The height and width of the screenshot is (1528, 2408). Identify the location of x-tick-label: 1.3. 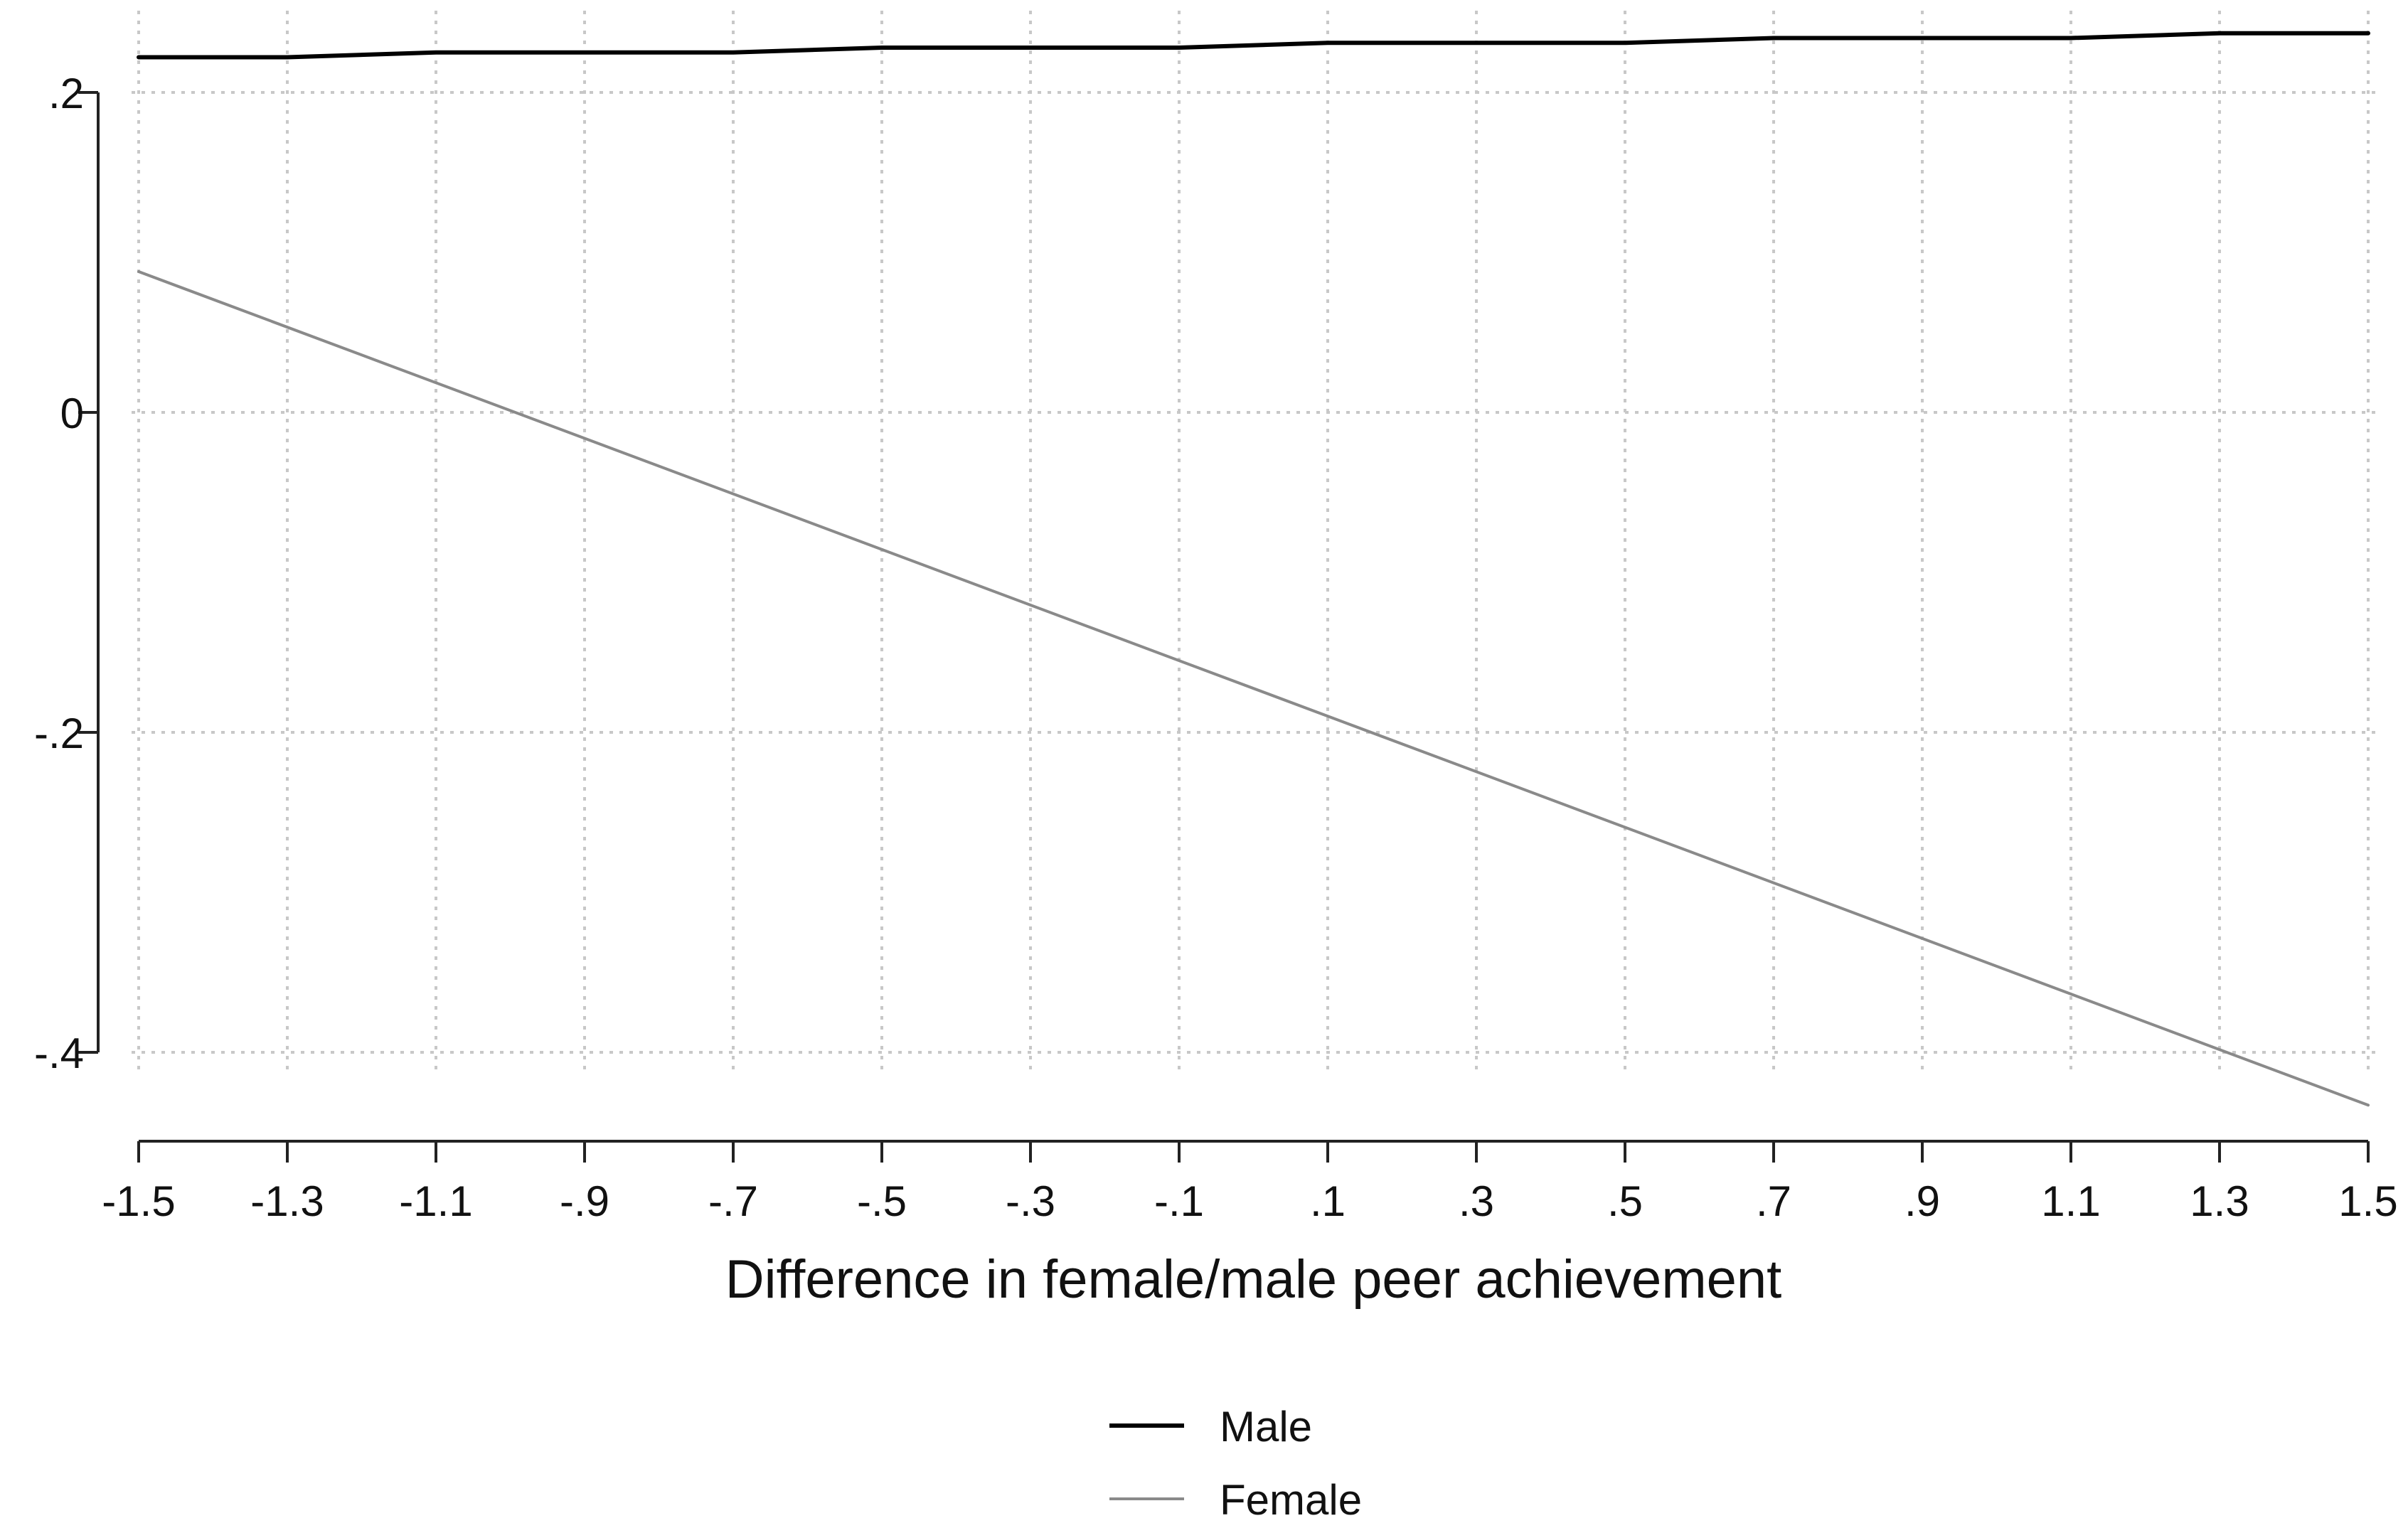
(2219, 1201).